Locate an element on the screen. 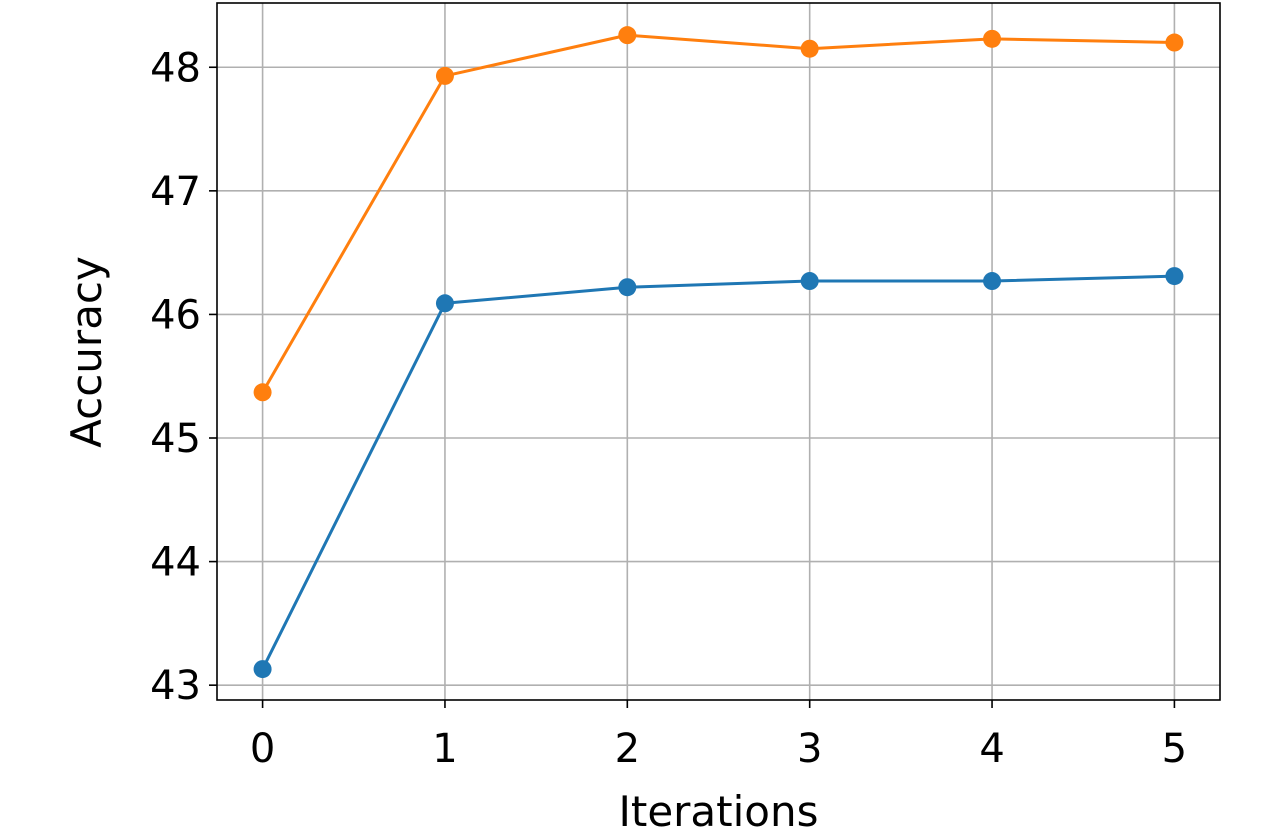  y-tick-label: 45 is located at coordinates (175, 439).